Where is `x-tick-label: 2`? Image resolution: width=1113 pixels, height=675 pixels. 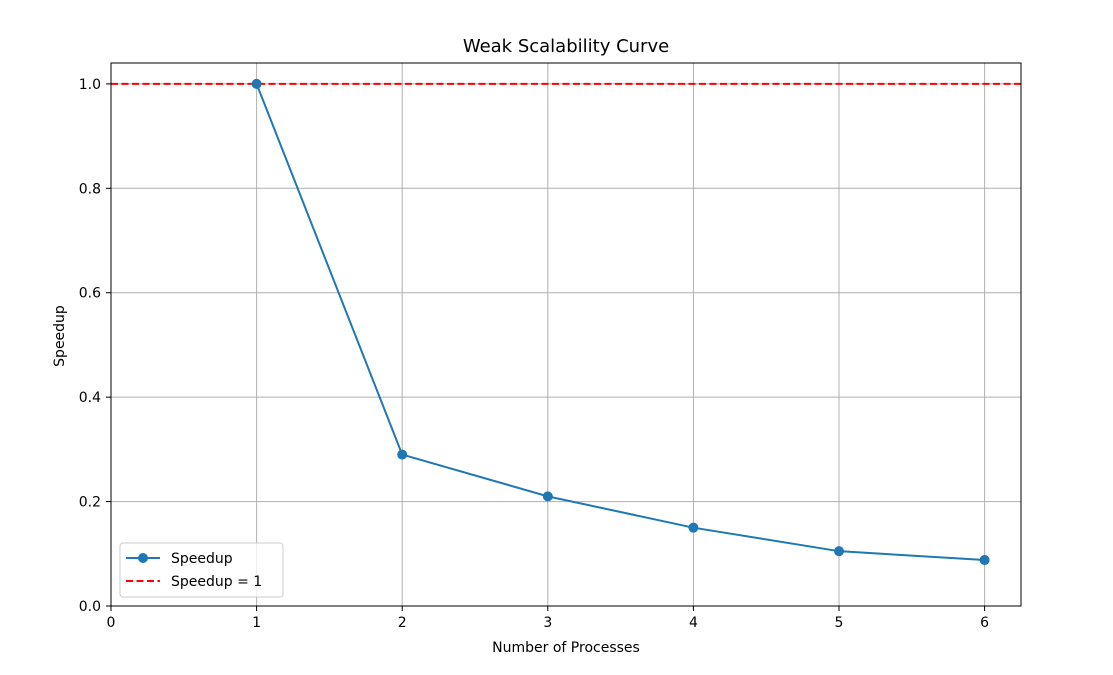
x-tick-label: 2 is located at coordinates (402, 623).